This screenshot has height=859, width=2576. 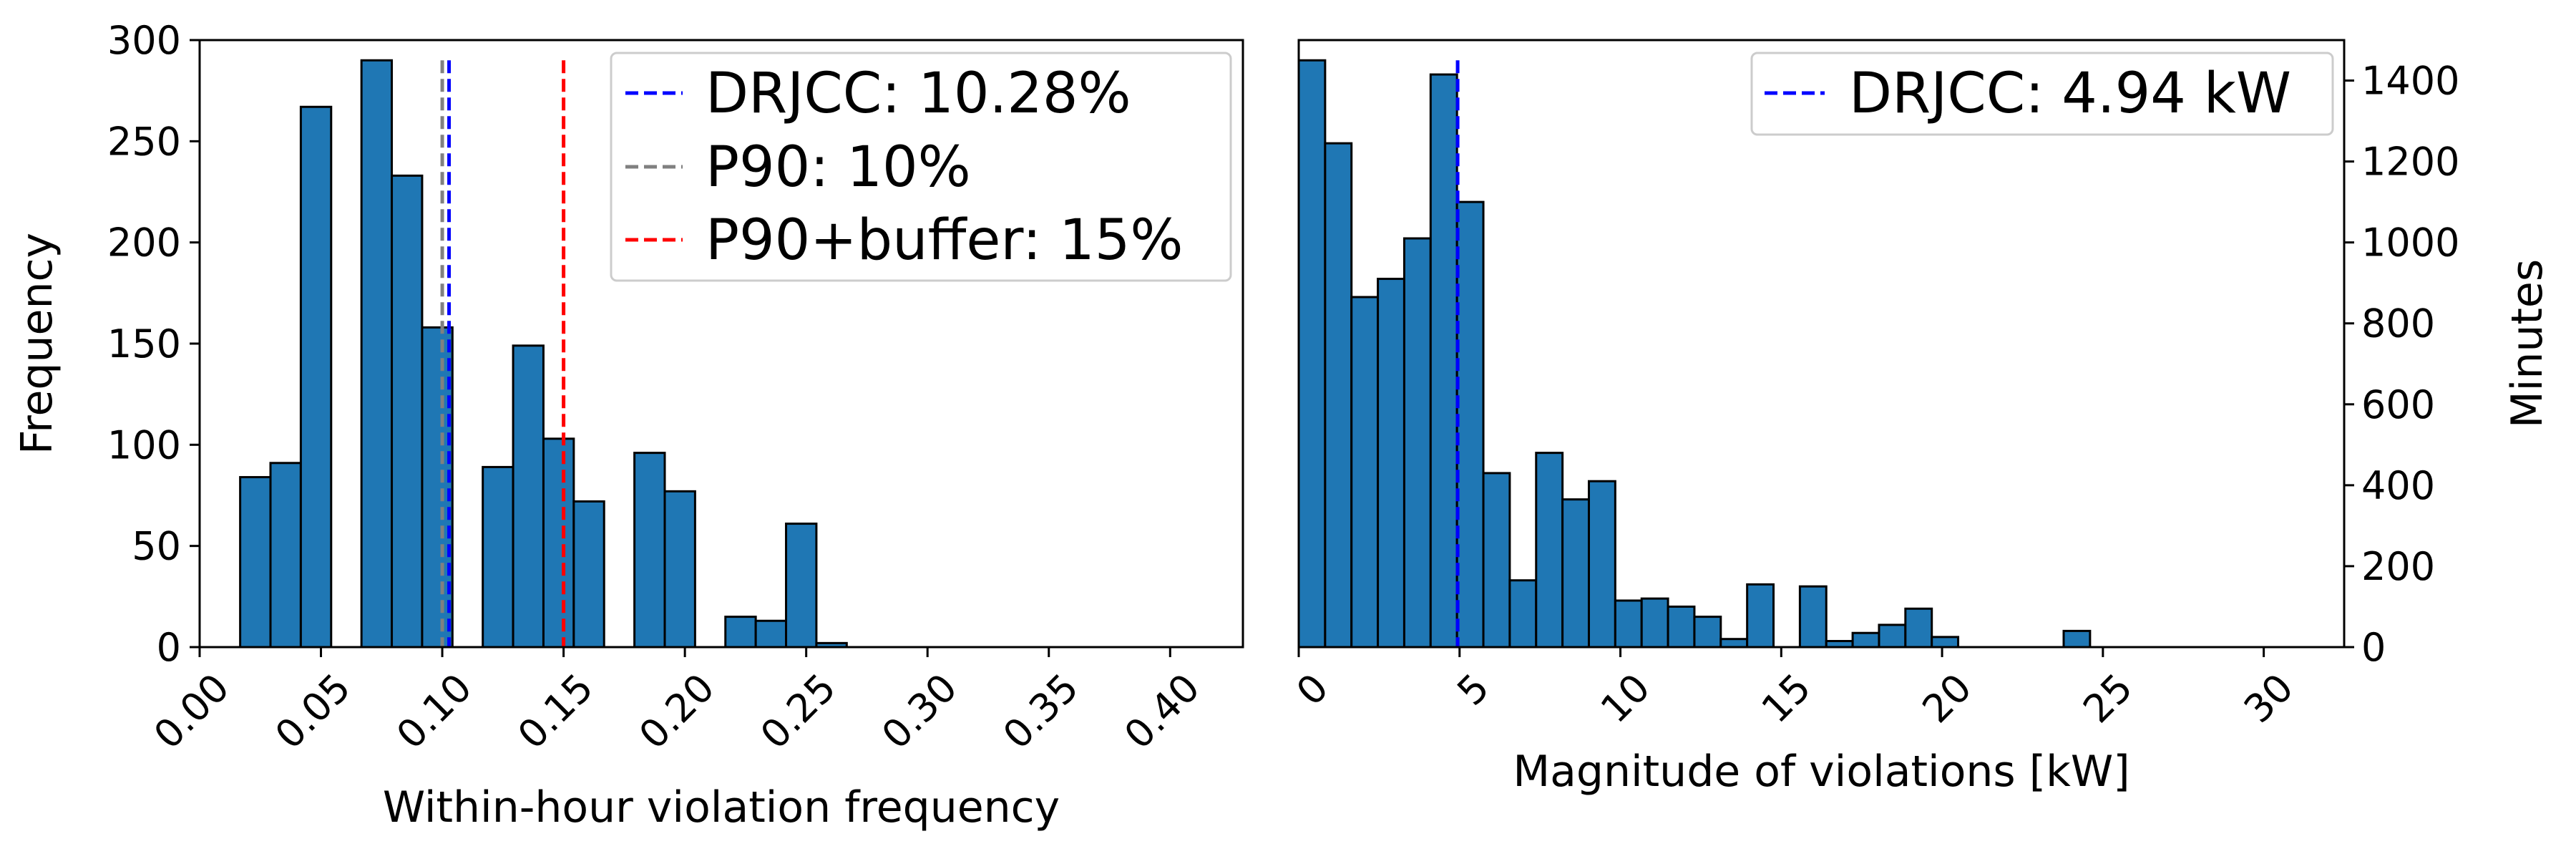 What do you see at coordinates (2410, 81) in the screenshot?
I see `y-tick-label: 1400` at bounding box center [2410, 81].